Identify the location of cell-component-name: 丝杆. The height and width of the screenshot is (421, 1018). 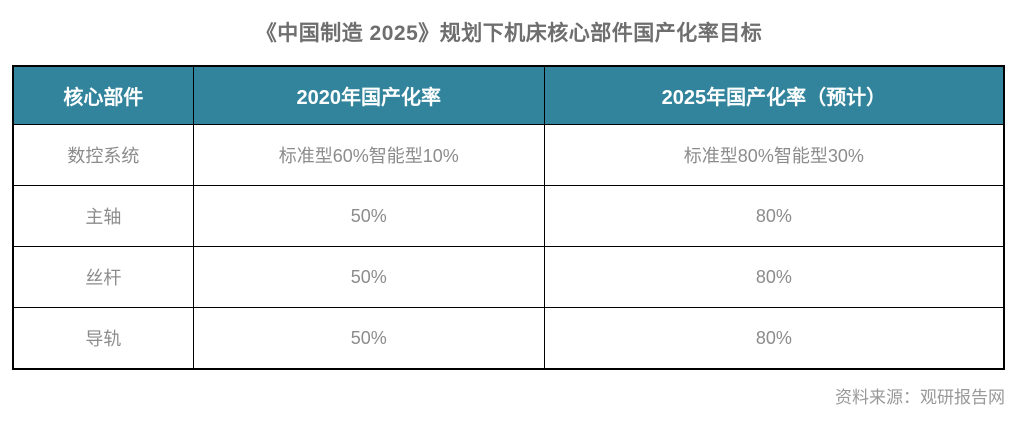
(103, 277).